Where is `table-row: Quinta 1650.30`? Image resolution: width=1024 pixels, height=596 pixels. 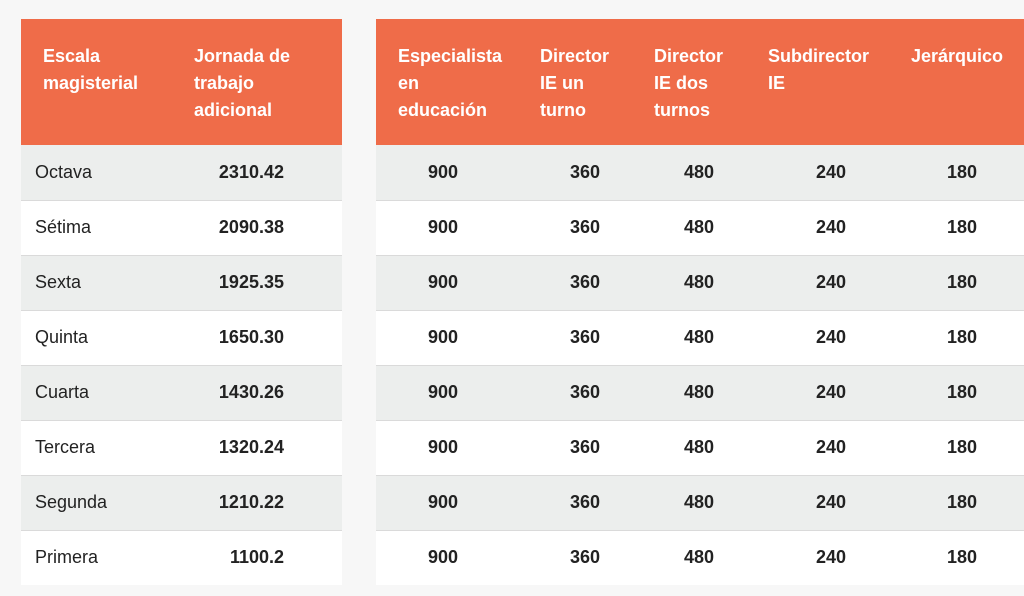 table-row: Quinta 1650.30 is located at coordinates (181, 338).